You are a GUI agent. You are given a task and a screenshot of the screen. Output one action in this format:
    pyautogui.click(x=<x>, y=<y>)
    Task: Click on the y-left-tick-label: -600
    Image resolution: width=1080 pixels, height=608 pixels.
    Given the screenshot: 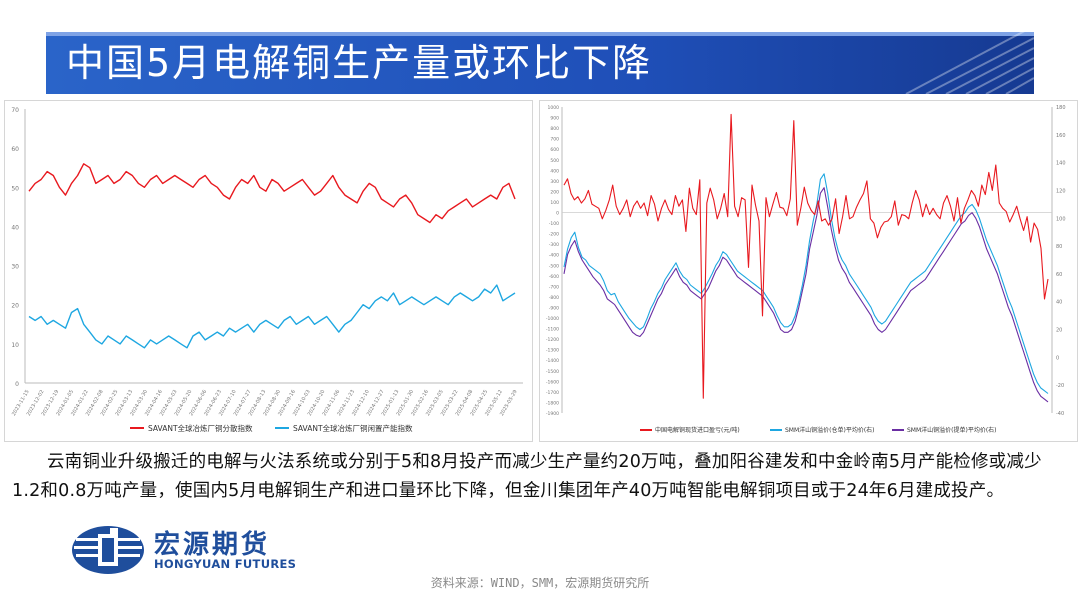 What is the action you would take?
    pyautogui.click(x=554, y=277)
    